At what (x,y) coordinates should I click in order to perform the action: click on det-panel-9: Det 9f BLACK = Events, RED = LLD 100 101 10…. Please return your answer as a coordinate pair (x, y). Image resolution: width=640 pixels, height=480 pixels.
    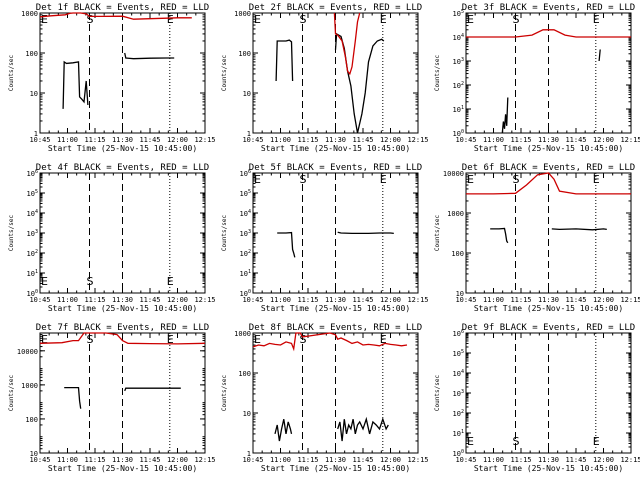
    Looking at the image, I should click on (537, 398).